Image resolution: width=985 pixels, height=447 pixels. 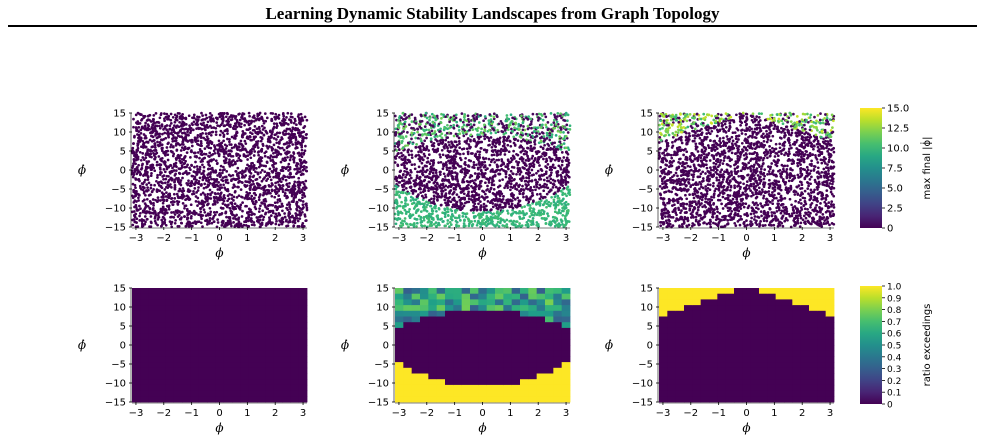 What do you see at coordinates (247, 238) in the screenshot?
I see `x-tick-label: 1` at bounding box center [247, 238].